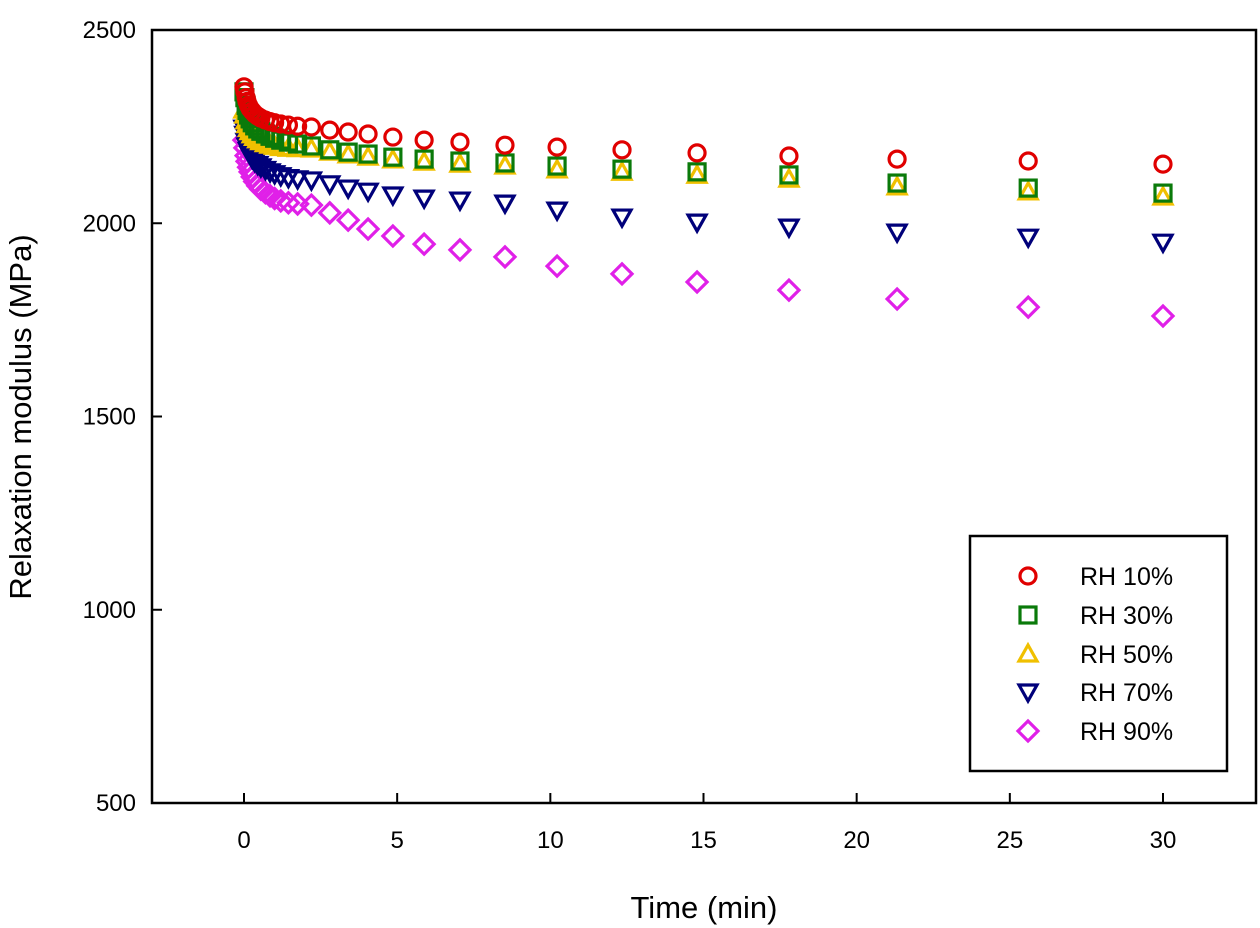  I want to click on legend-box, so click(1098, 653).